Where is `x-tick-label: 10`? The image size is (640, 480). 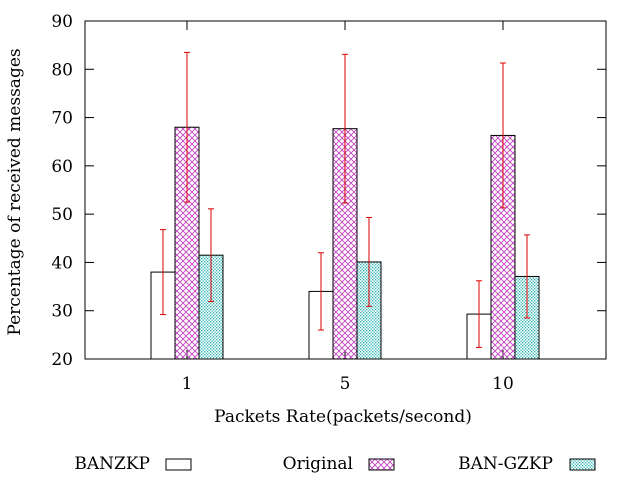 x-tick-label: 10 is located at coordinates (503, 384).